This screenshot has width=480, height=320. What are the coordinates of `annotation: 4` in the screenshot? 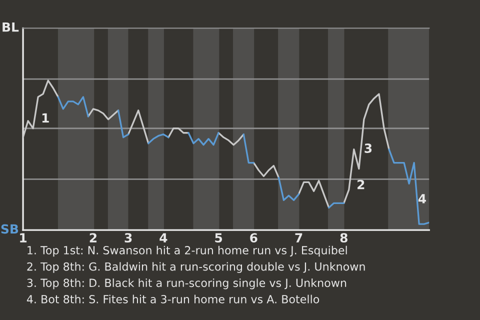 It's located at (422, 199).